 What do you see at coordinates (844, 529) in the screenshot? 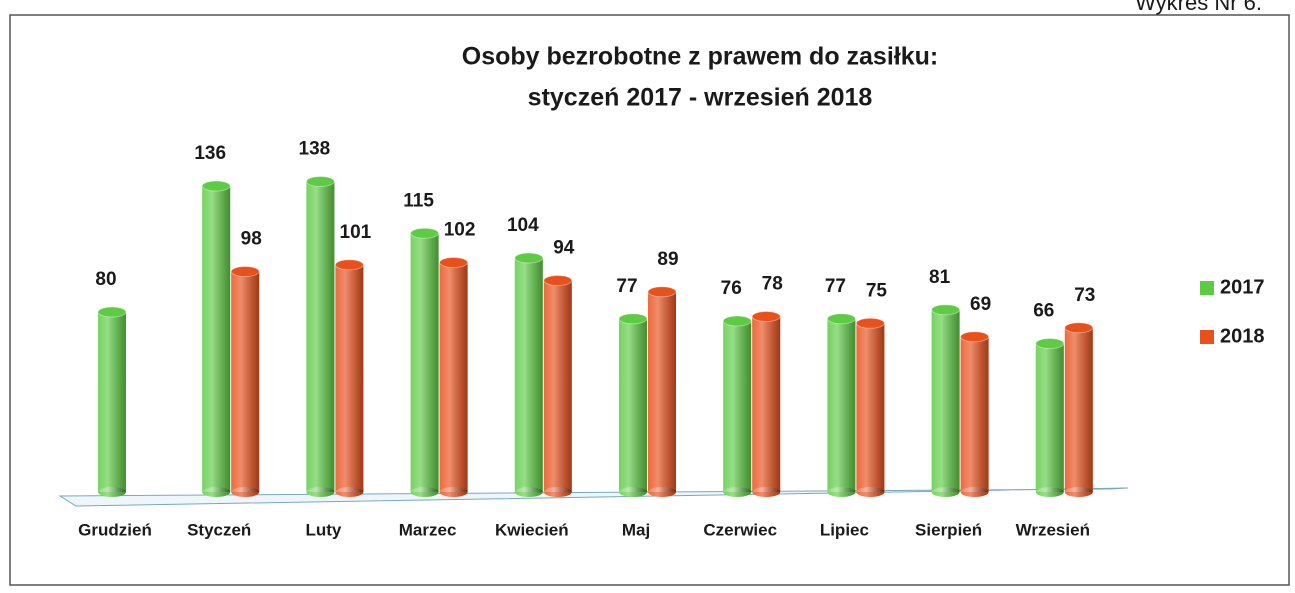
I see `x-tick-label: Lipiec` at bounding box center [844, 529].